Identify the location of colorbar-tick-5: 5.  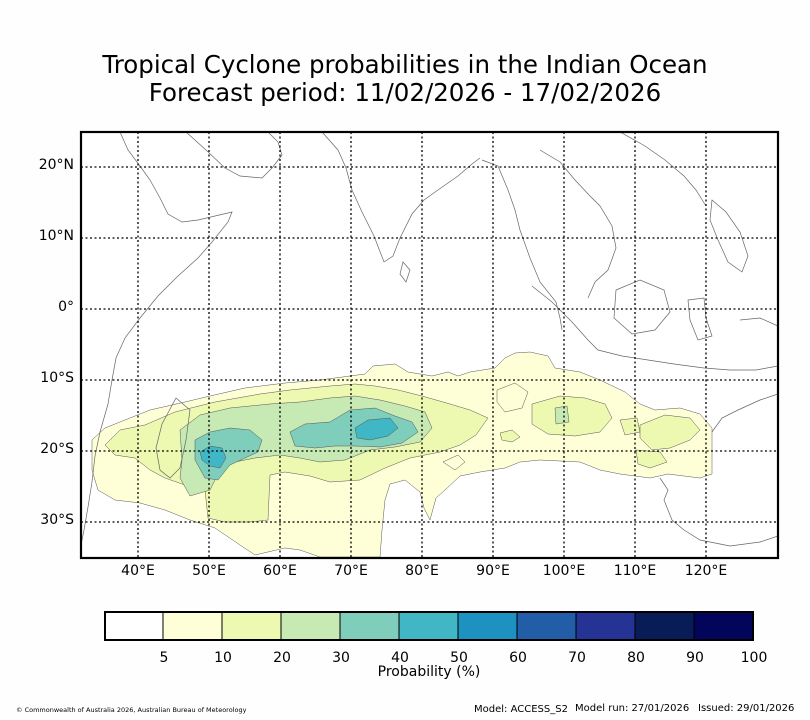
(164, 658).